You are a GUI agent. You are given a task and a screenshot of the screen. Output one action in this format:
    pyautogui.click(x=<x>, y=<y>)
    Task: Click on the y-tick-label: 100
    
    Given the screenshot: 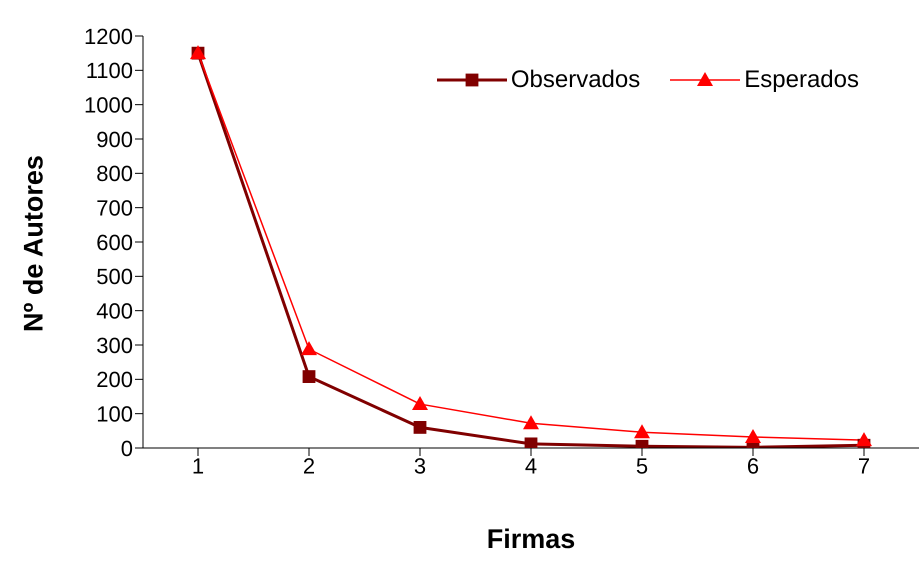 What is the action you would take?
    pyautogui.click(x=114, y=413)
    